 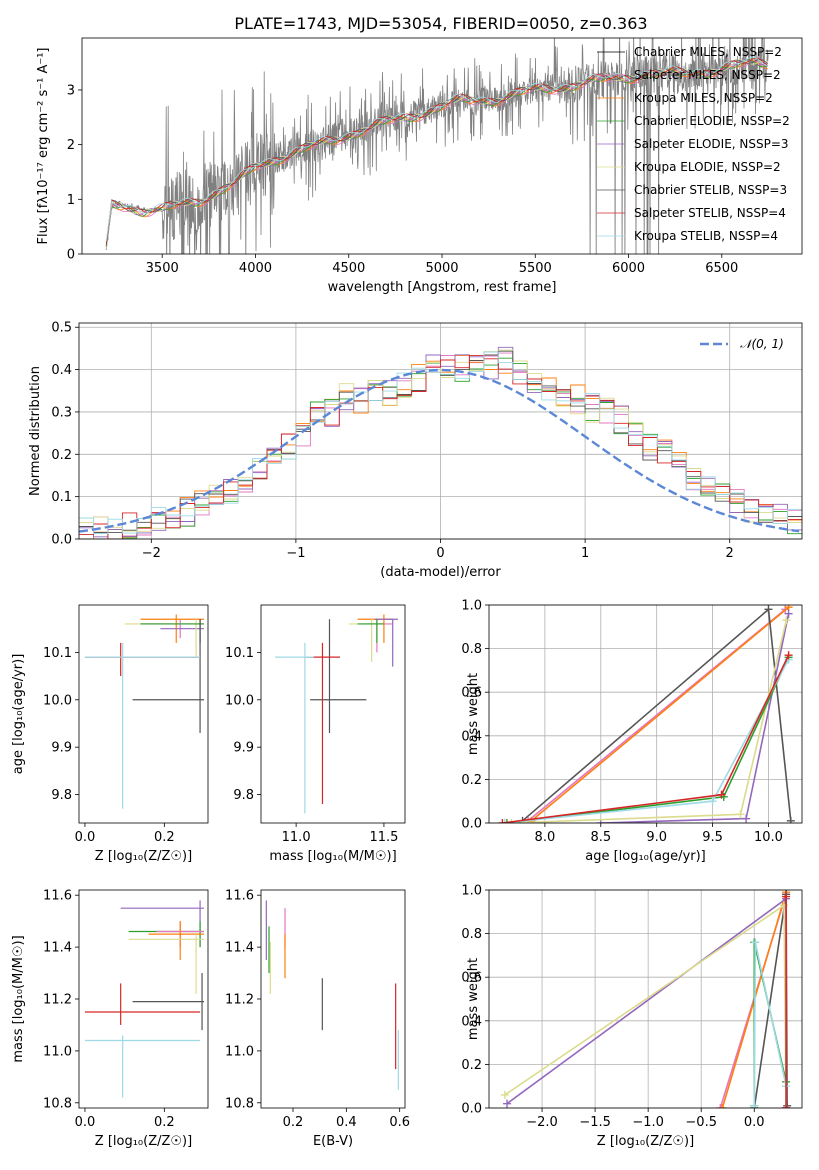 What do you see at coordinates (440, 553) in the screenshot?
I see `x-tick-label: 0` at bounding box center [440, 553].